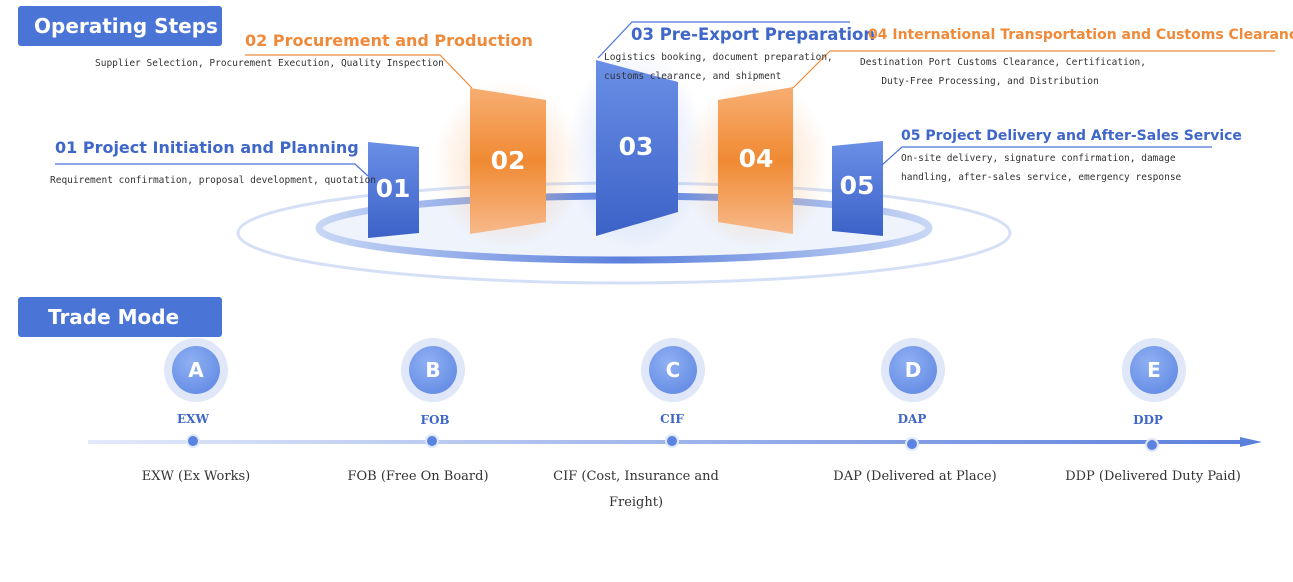  What do you see at coordinates (193, 441) in the screenshot?
I see `timeline-dot-a` at bounding box center [193, 441].